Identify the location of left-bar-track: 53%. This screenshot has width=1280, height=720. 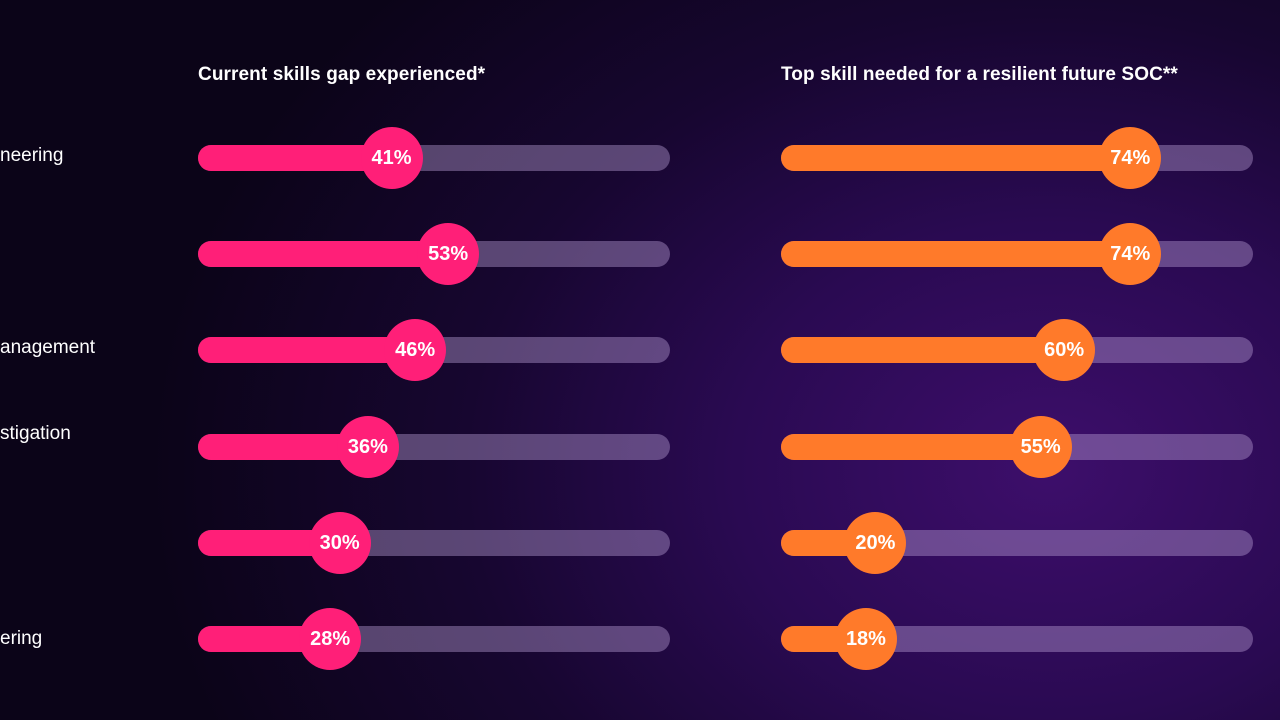
(434, 254).